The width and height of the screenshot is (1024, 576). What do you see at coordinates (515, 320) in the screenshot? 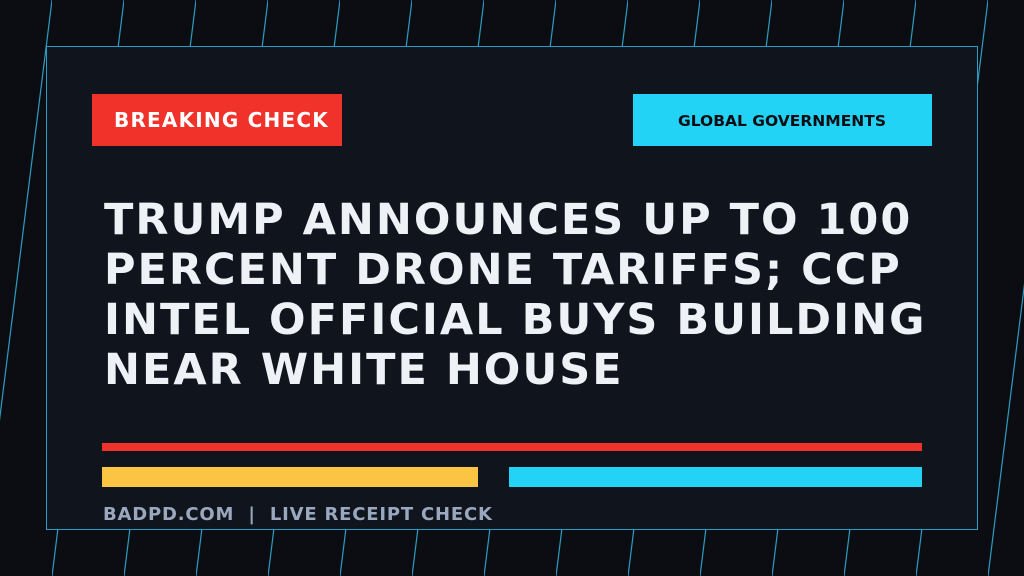
I see `headline-line: INTEL OFFICIAL BUYS BUILDING` at bounding box center [515, 320].